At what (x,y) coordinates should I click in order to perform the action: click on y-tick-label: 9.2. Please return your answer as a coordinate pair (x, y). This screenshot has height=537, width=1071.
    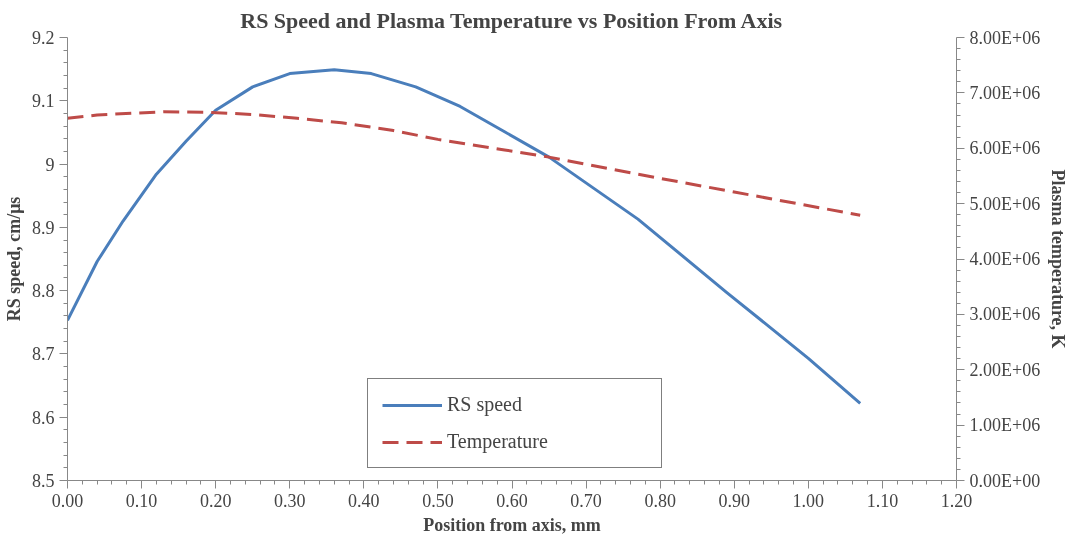
    Looking at the image, I should click on (43, 38).